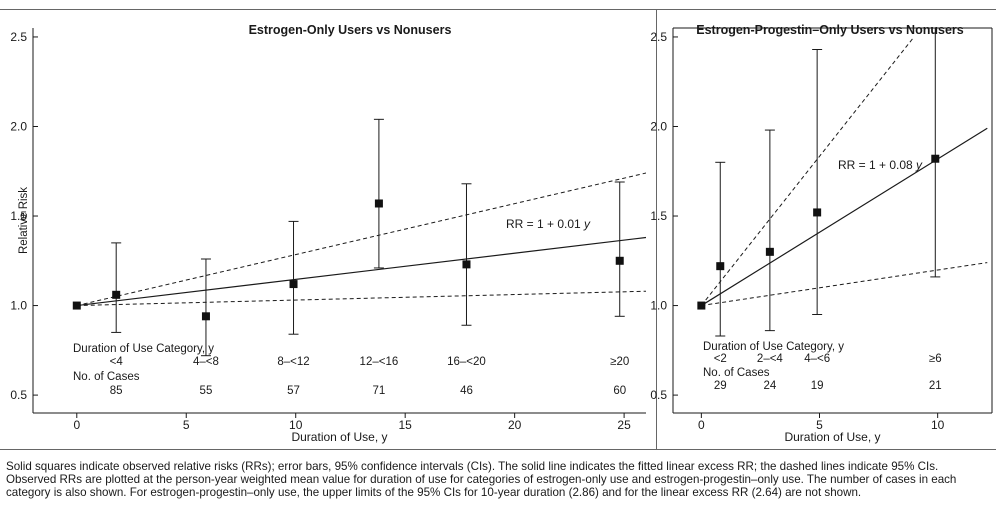 The image size is (996, 527). I want to click on case-count: 71, so click(379, 391).